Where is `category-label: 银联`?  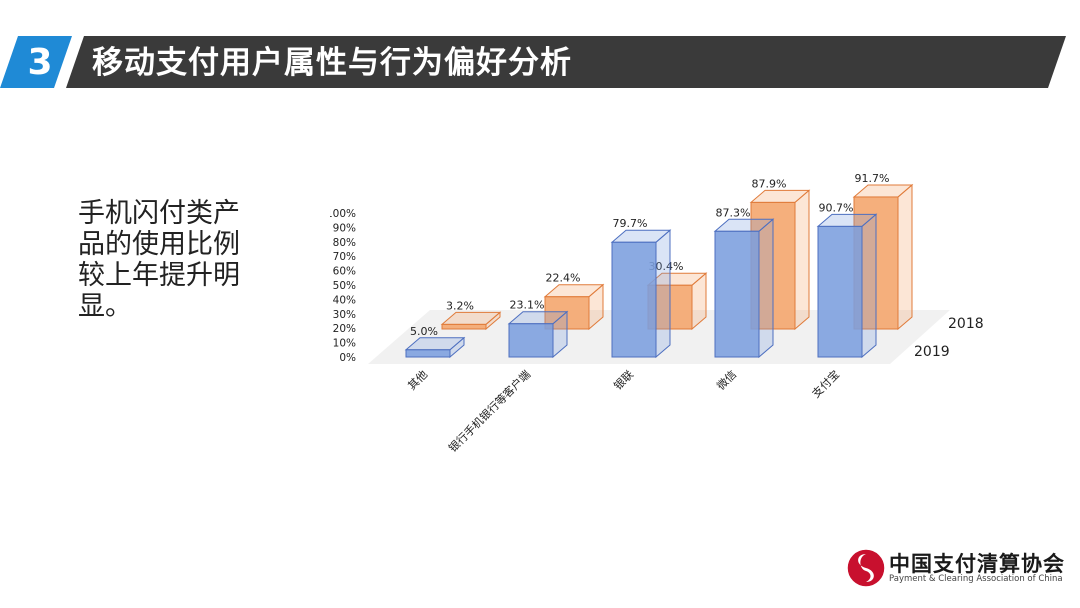
category-label: 银联 is located at coordinates (623, 379).